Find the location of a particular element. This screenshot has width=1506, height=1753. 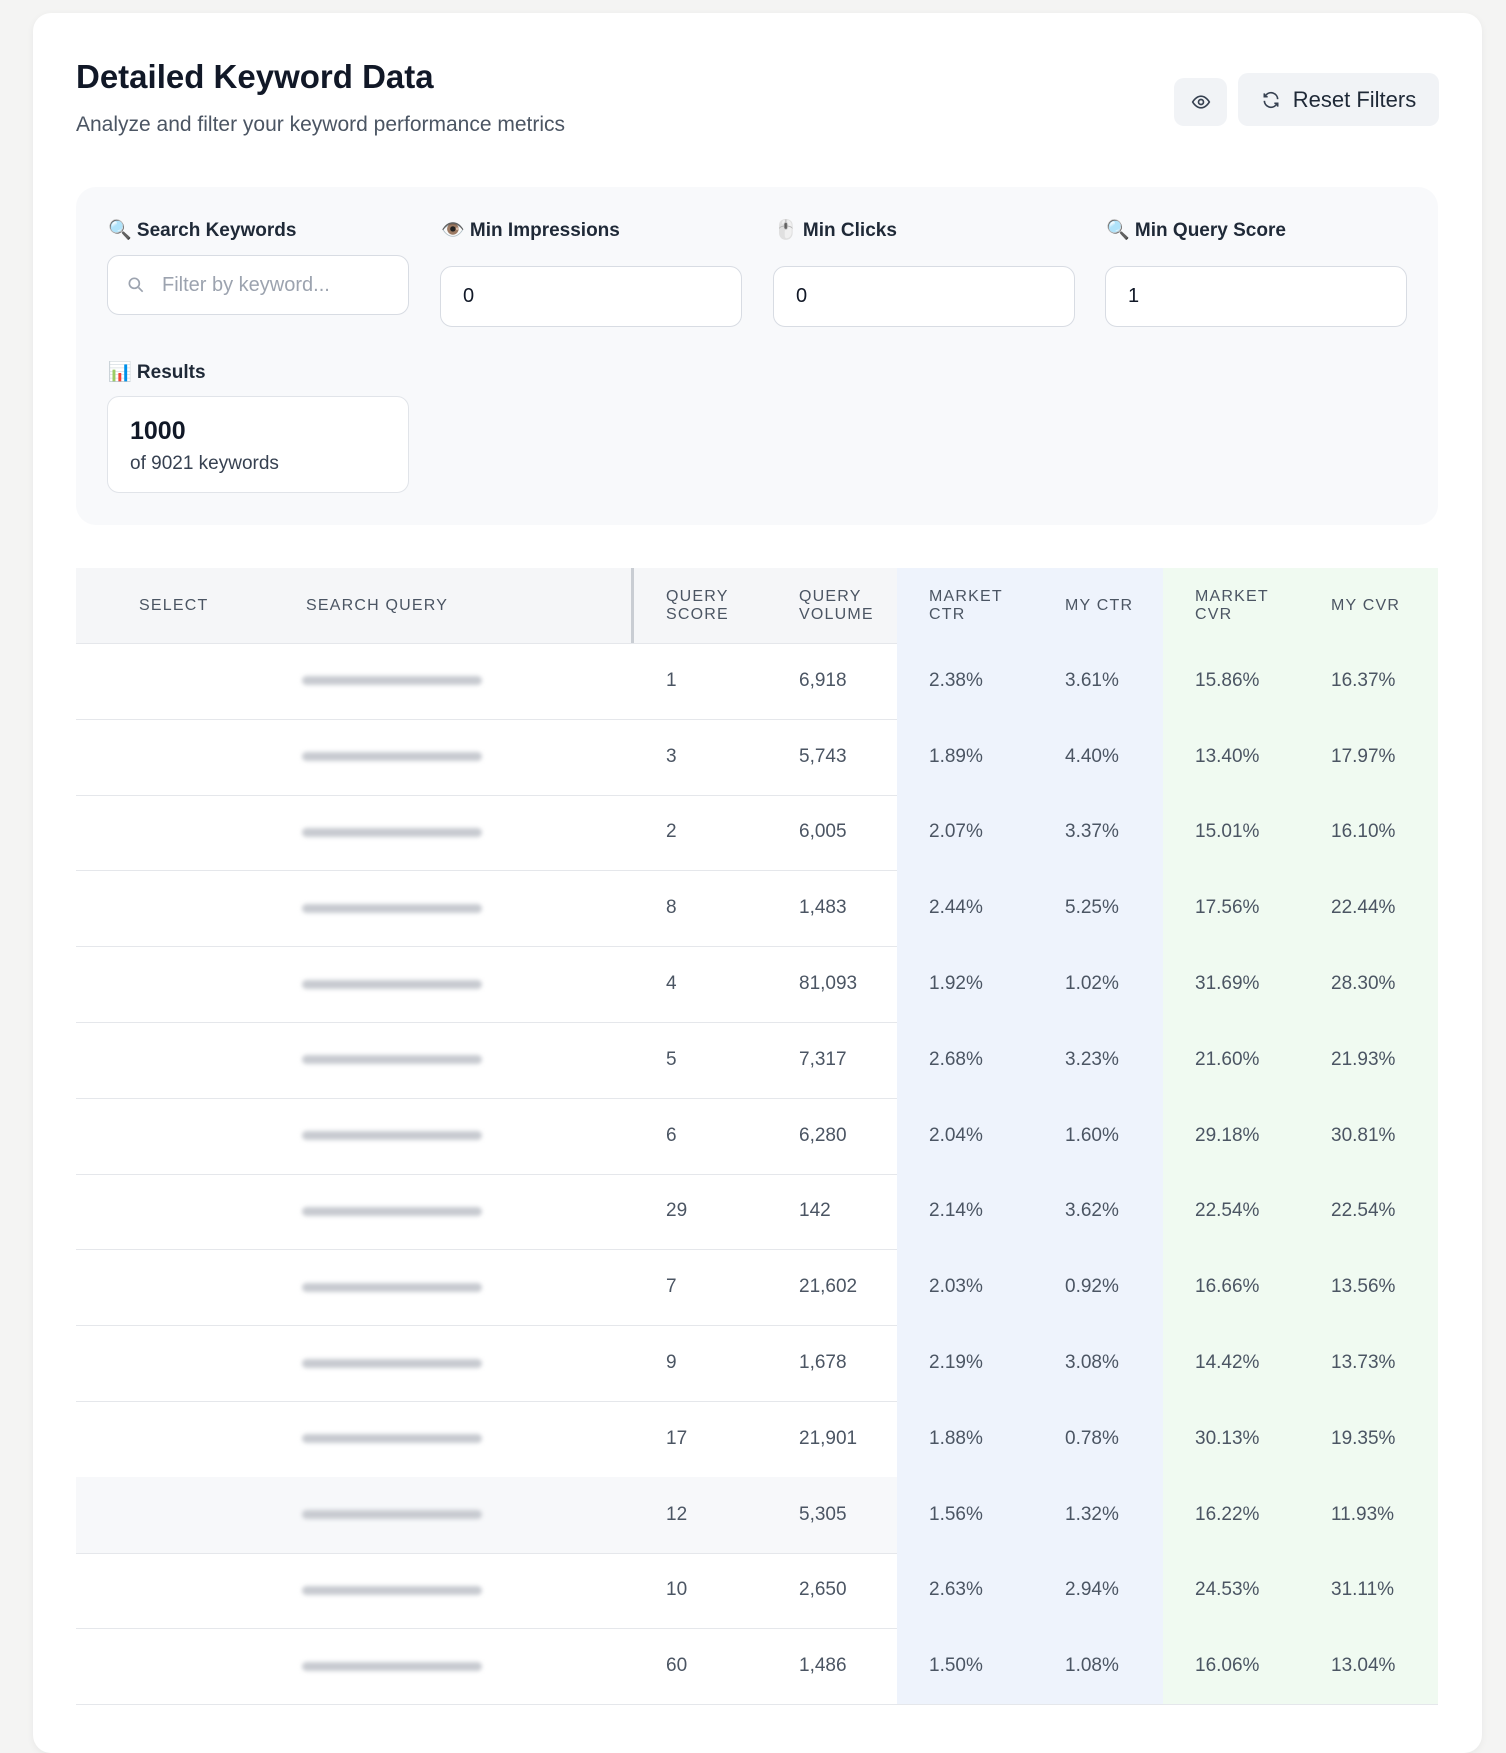

results-count: 1000 is located at coordinates (158, 431).